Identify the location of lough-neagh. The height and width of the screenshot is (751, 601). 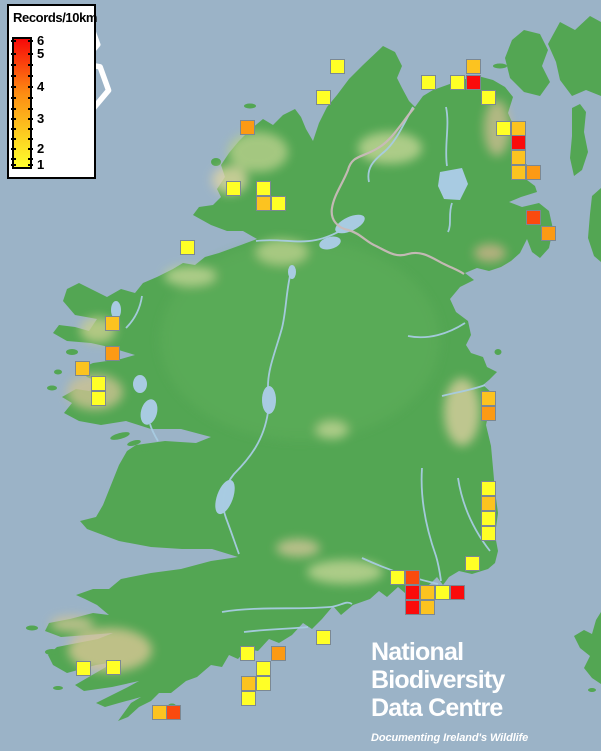
(453, 184).